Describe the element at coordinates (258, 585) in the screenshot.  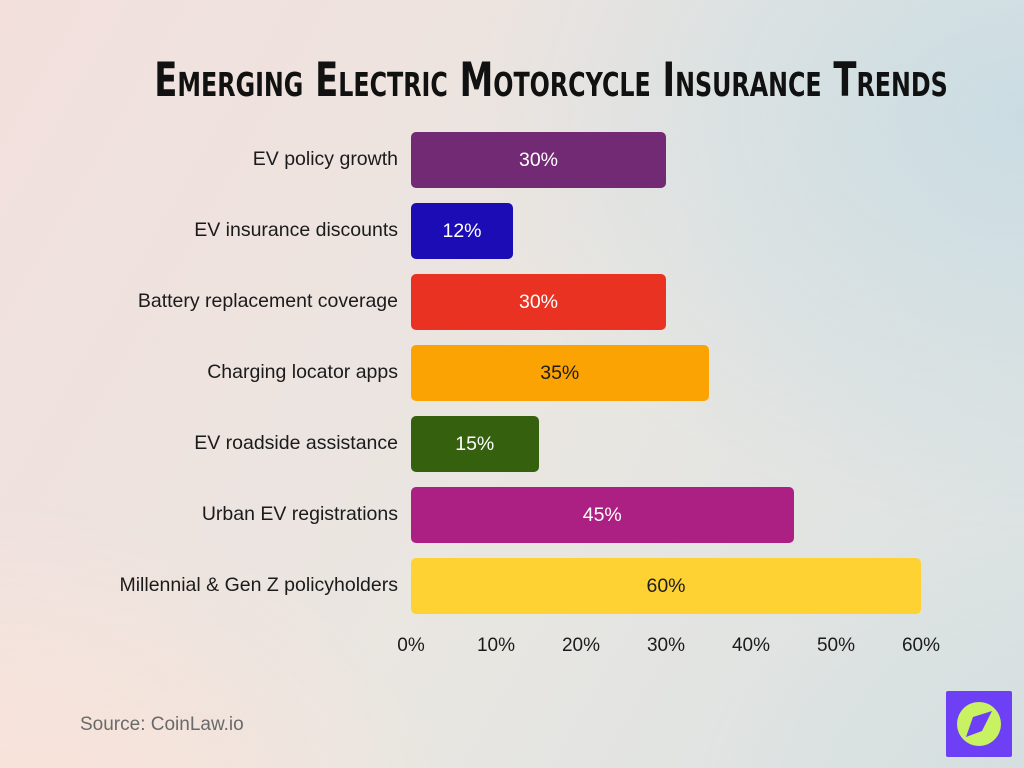
I see `category-label: Millennial & Gen Z policyholders` at that location.